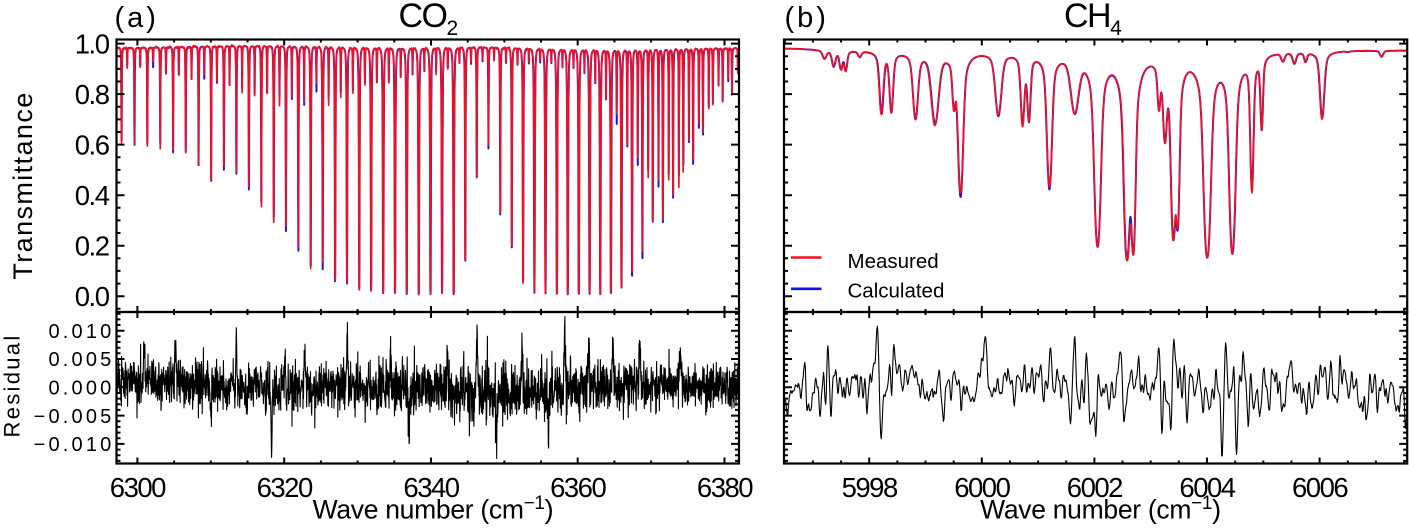 Image resolution: width=1409 pixels, height=528 pixels. I want to click on svg-text: CO2, so click(428, 20).